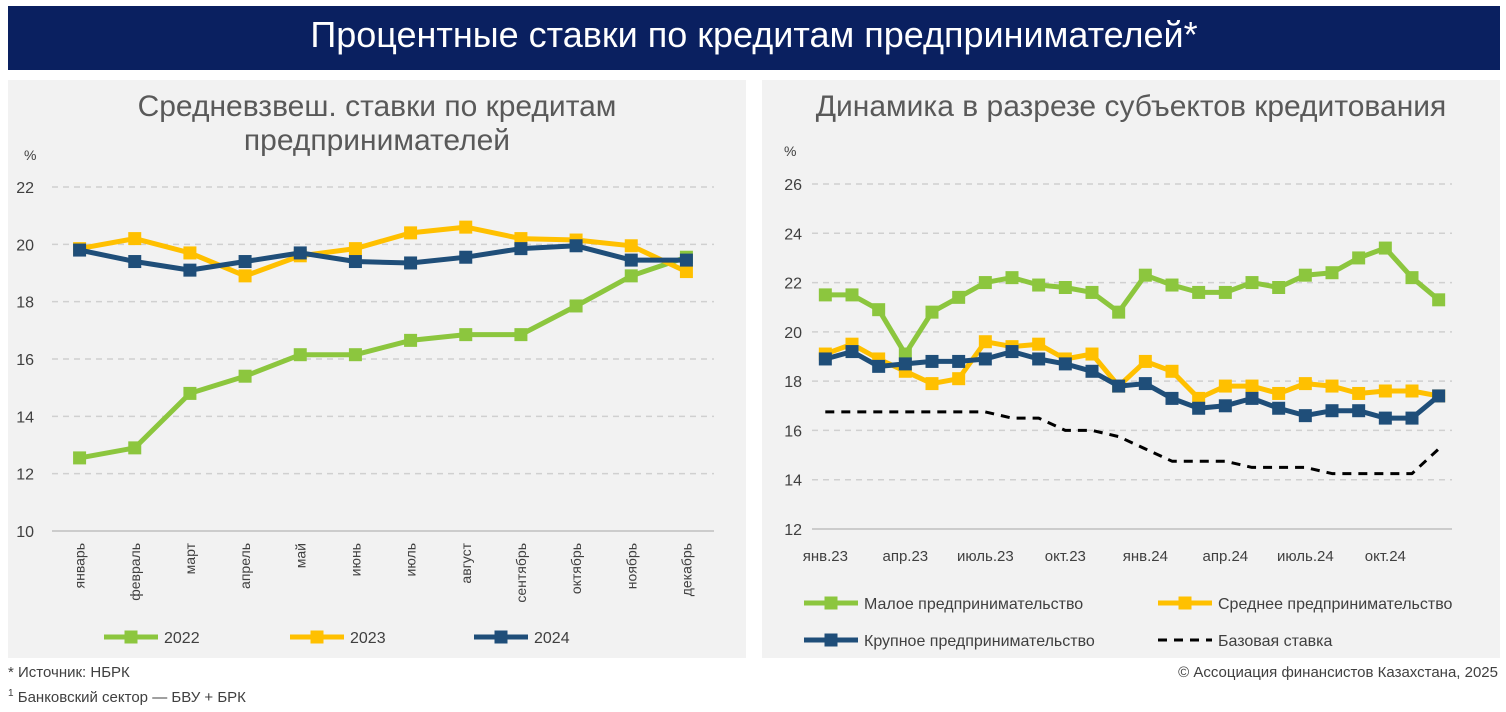  What do you see at coordinates (576, 568) in the screenshot?
I see `x-tick-label: октябрь` at bounding box center [576, 568].